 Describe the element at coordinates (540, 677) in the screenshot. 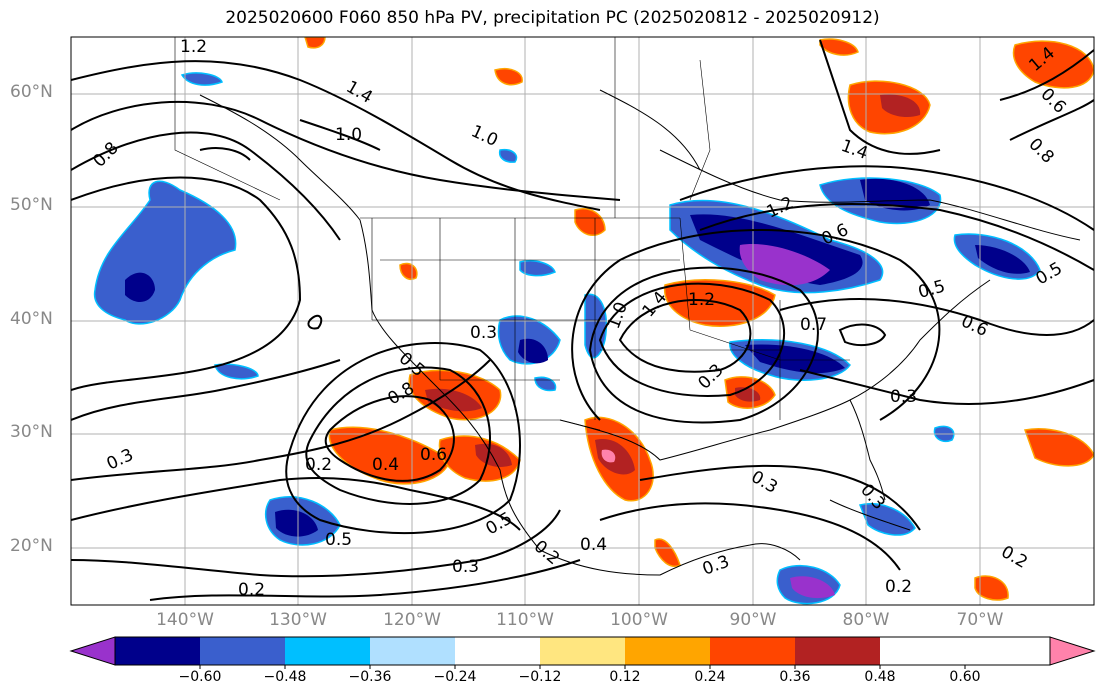

I see `colorbar-tick-label: −0.12` at that location.